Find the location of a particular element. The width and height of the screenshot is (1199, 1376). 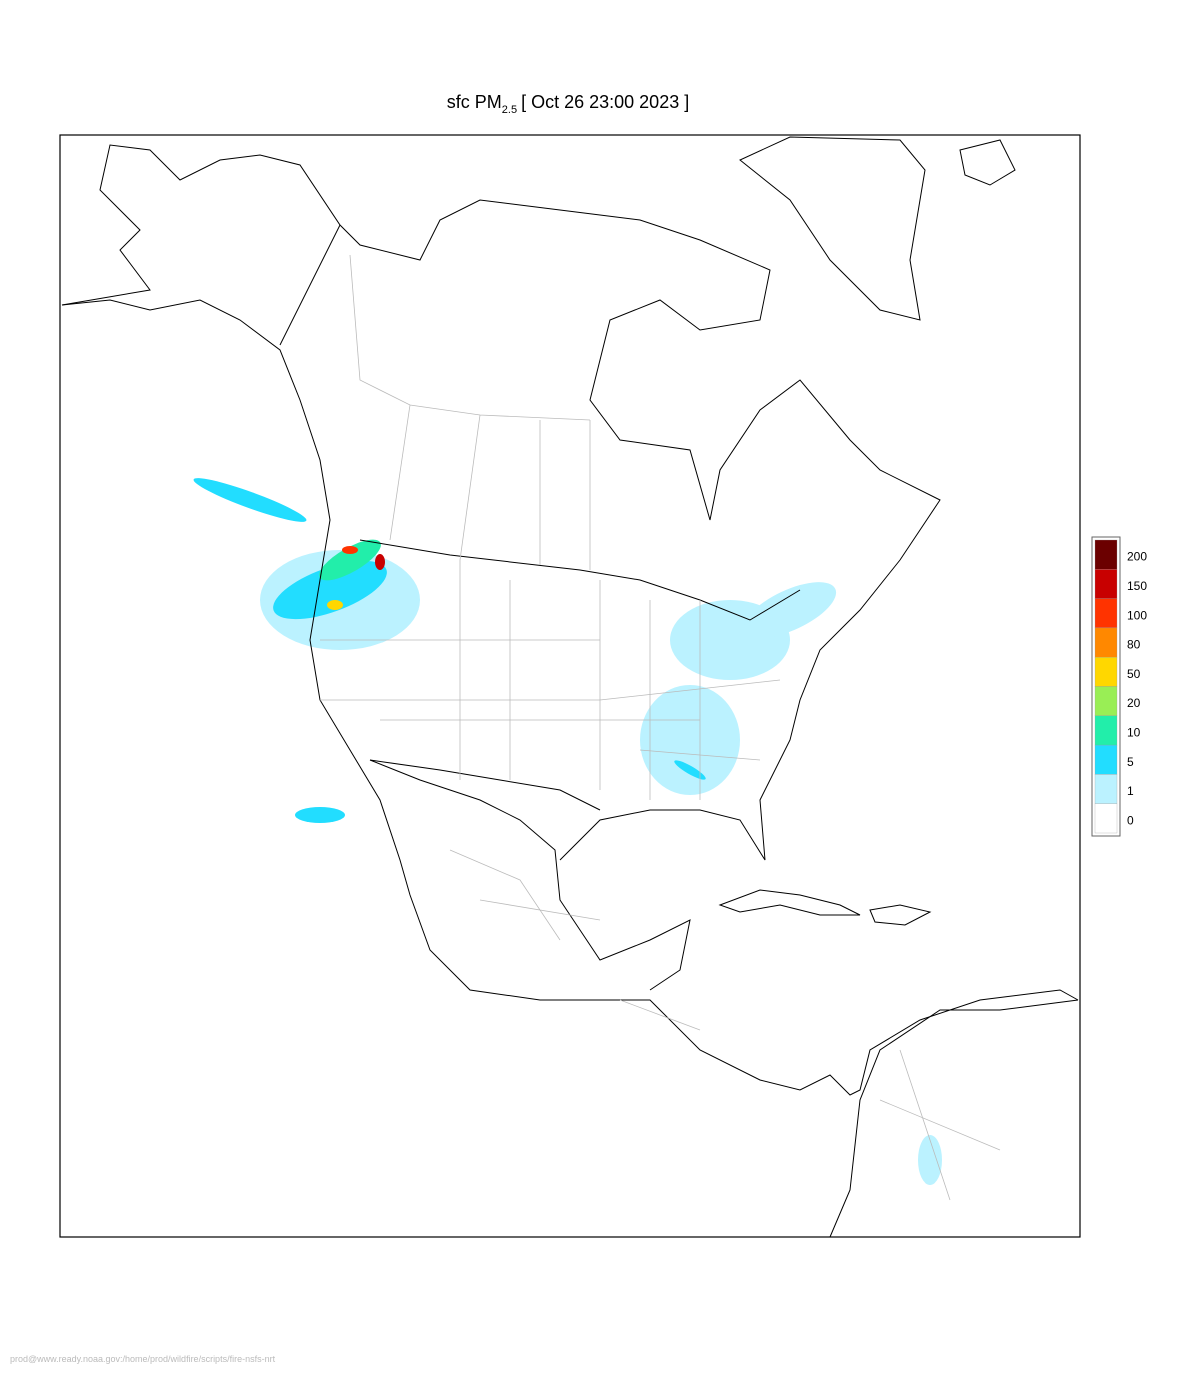

legend-label: 5 is located at coordinates (1130, 762).